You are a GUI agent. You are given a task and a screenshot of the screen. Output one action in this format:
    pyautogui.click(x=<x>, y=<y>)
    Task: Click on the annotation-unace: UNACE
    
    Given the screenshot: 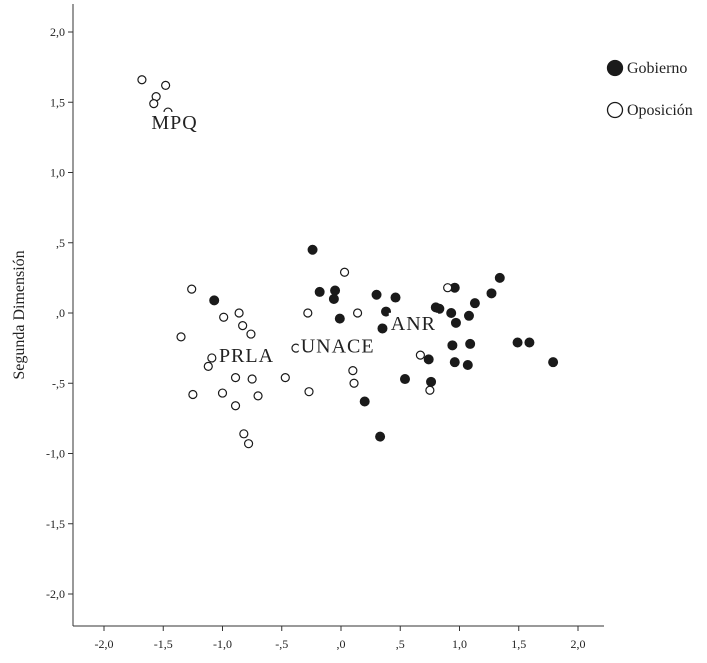 What is the action you would take?
    pyautogui.click(x=337, y=346)
    